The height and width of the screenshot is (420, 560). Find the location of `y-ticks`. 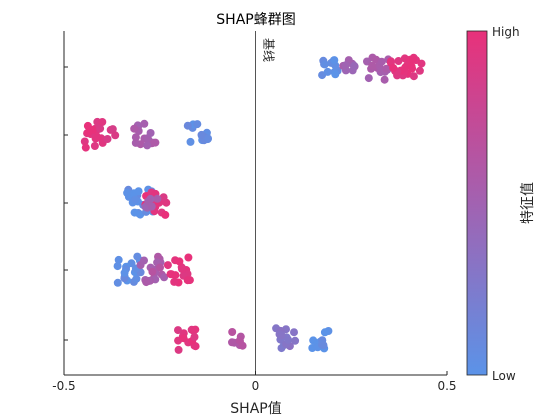

y-ticks is located at coordinates (66, 203).